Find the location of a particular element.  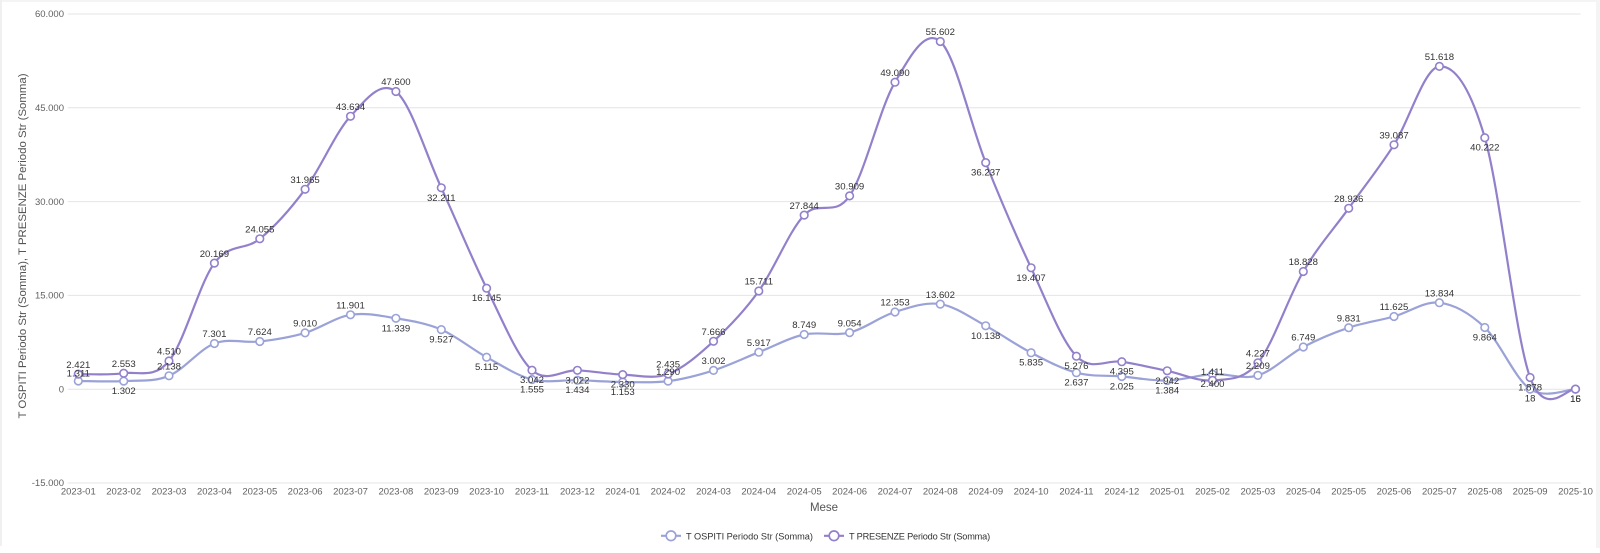

svg-text: 5.276 is located at coordinates (1076, 366).